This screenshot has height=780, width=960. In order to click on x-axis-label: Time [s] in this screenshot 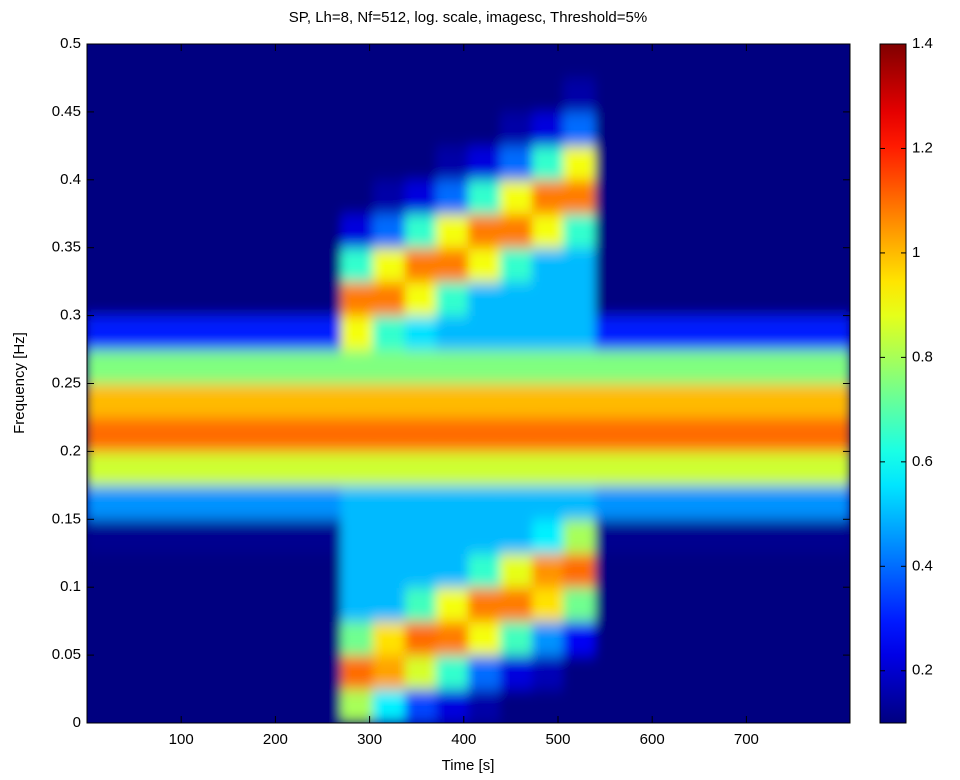, I will do `click(468, 765)`.